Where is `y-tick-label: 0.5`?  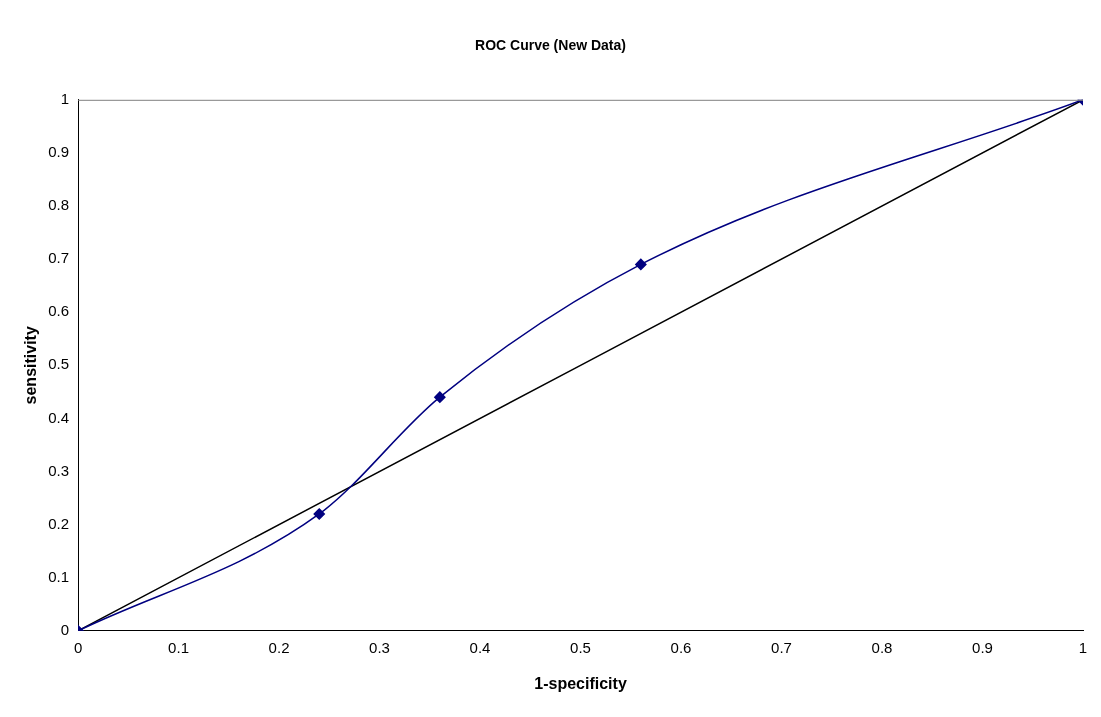
y-tick-label: 0.5 is located at coordinates (59, 364).